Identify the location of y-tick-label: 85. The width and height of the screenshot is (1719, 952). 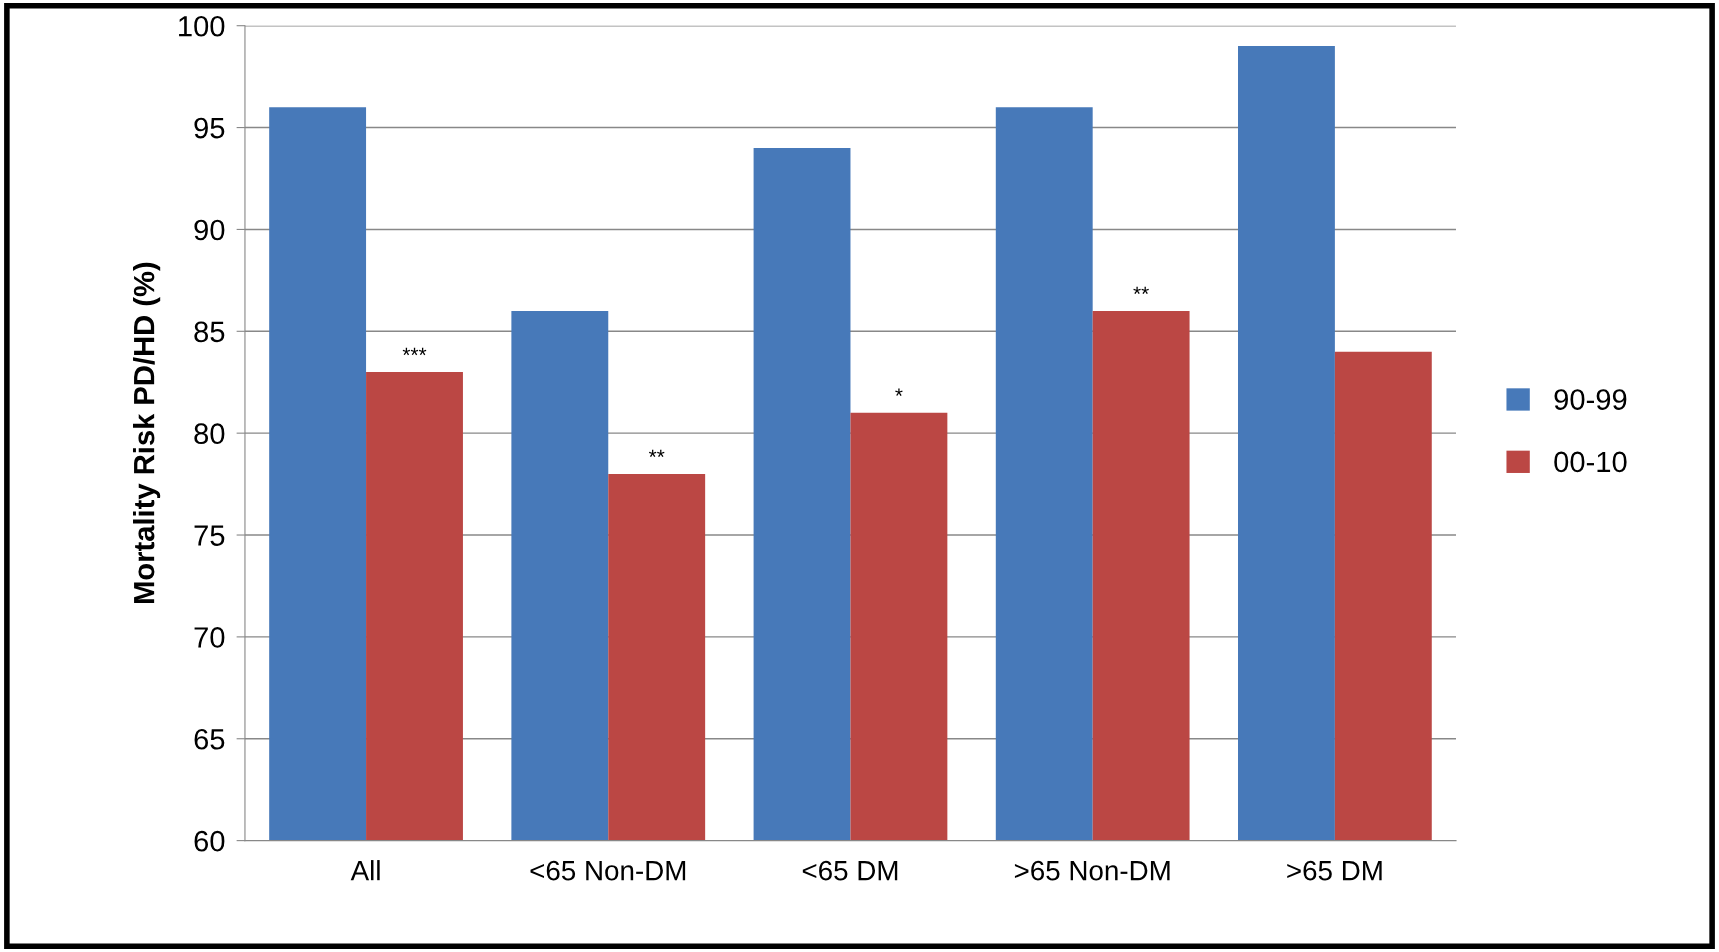
(209, 332).